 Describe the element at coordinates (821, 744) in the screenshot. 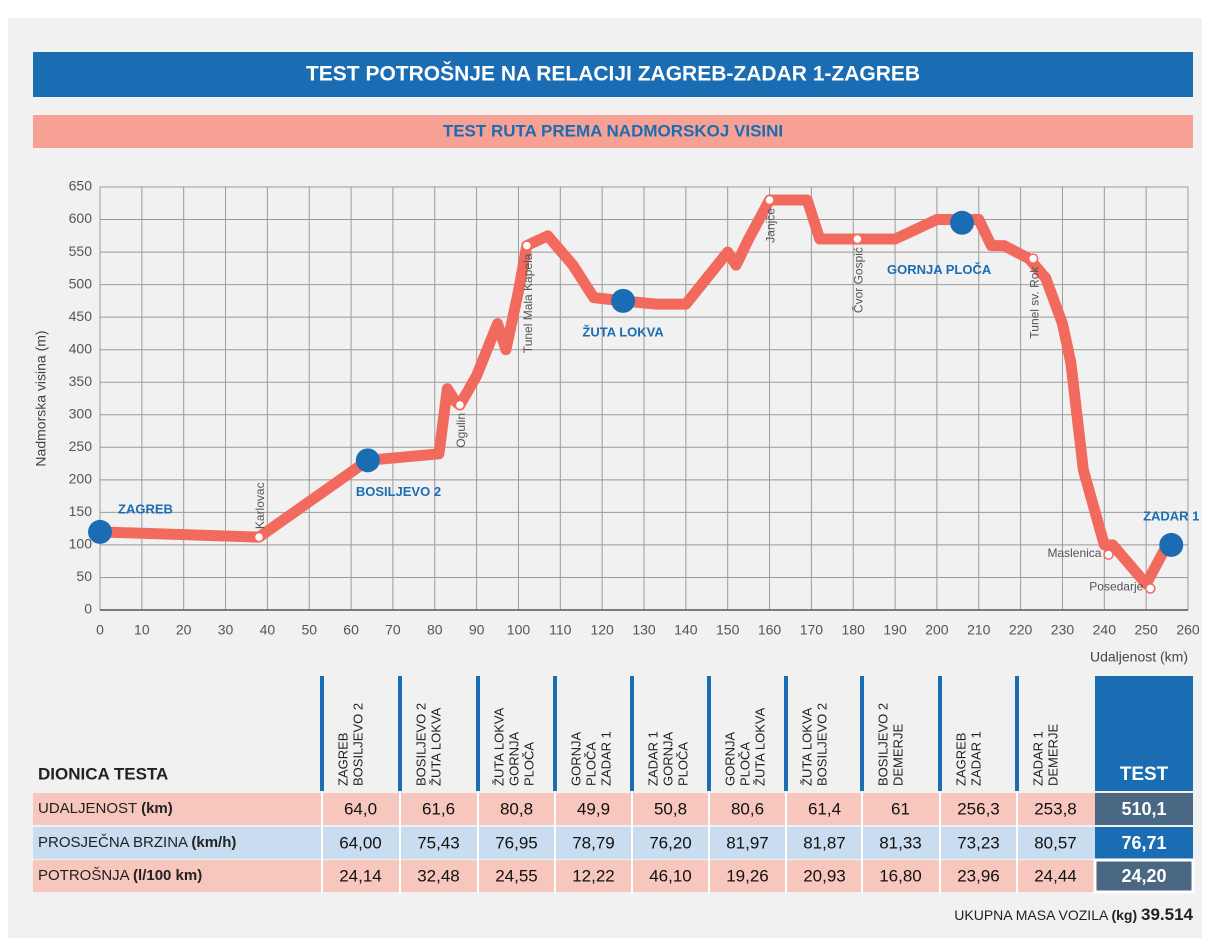

I see `column-header: BOSILJEVO 2` at that location.